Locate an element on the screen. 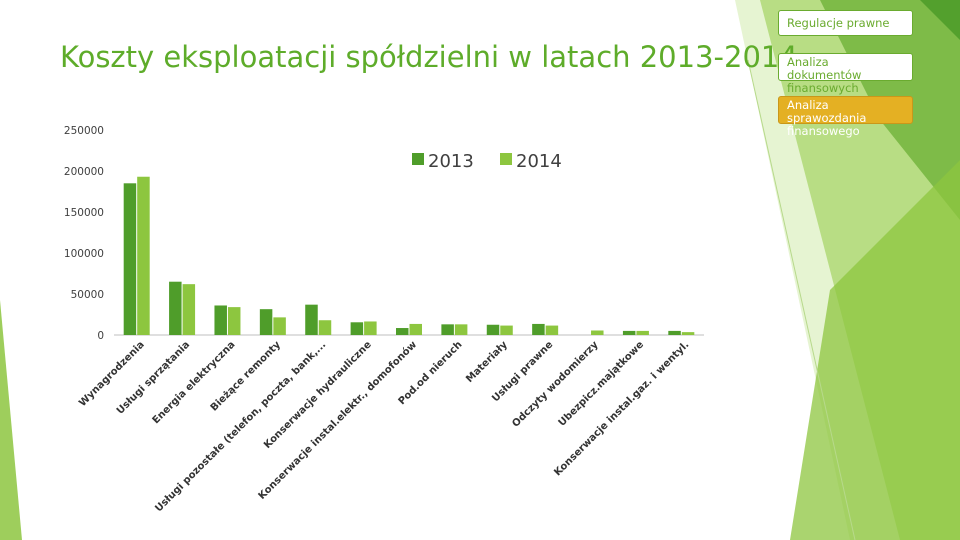  x-tick-label: Odczyty wodomierzy is located at coordinates (555, 384).